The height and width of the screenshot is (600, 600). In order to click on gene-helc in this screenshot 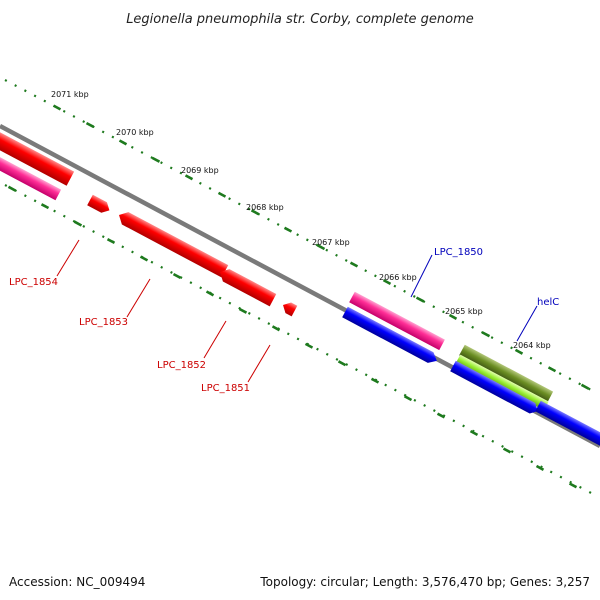, I will do `click(506, 373)`.